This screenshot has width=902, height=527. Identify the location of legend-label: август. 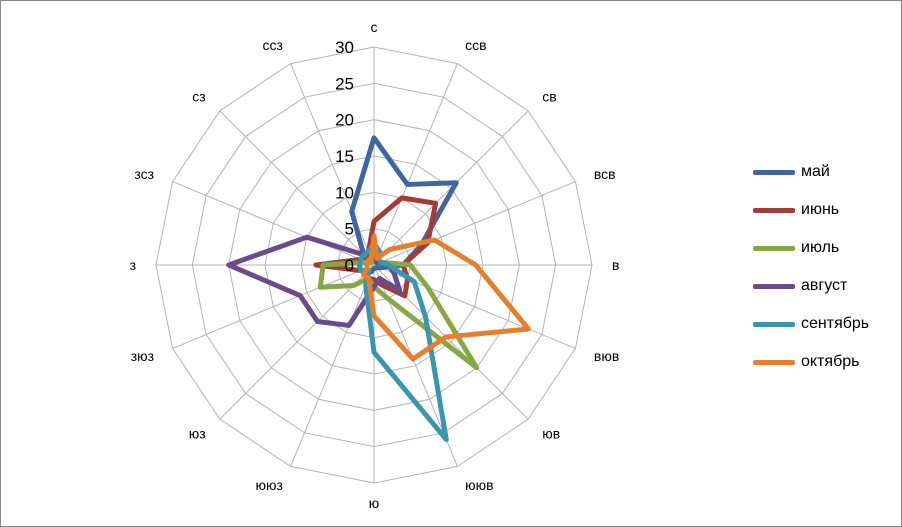
(824, 285).